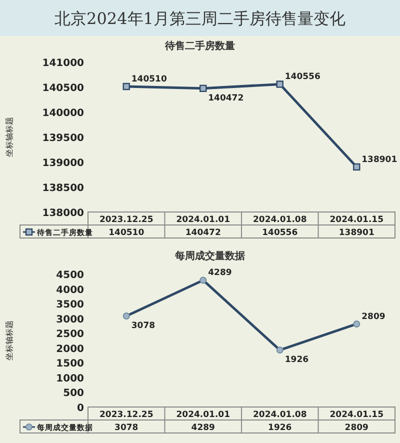 The height and width of the screenshot is (443, 400). What do you see at coordinates (356, 233) in the screenshot?
I see `data-label: 138901` at bounding box center [356, 233].